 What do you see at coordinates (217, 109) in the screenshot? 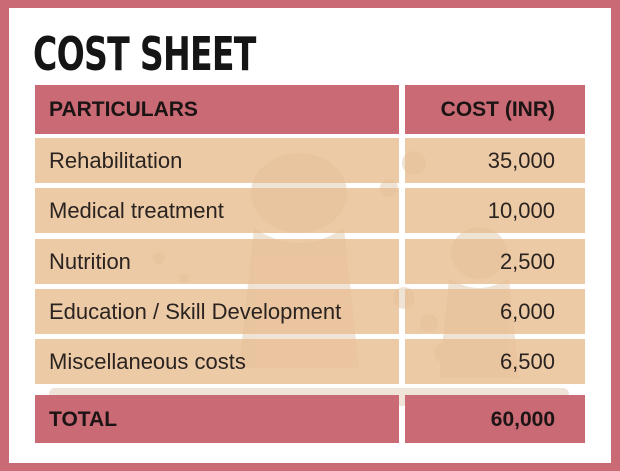
I see `column-header-particulars: PARTICULARS` at bounding box center [217, 109].